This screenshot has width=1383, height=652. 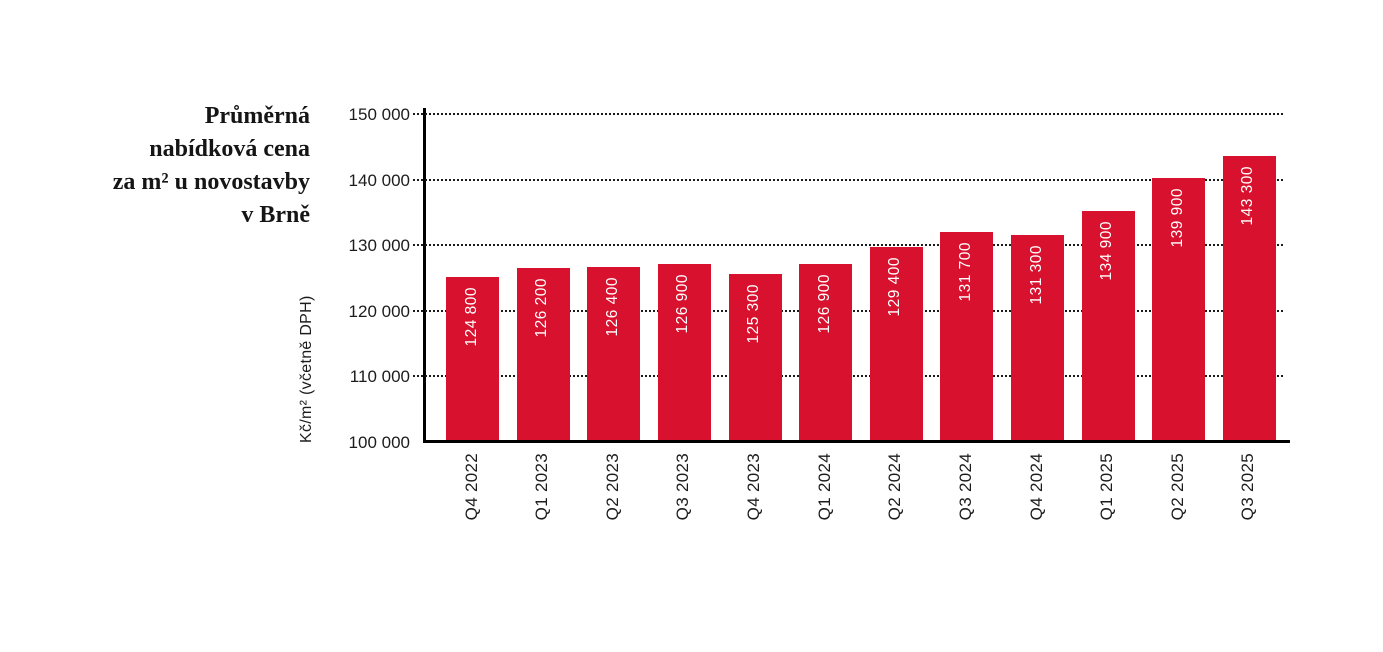 I want to click on bar-value-label: 126 200, so click(x=542, y=308).